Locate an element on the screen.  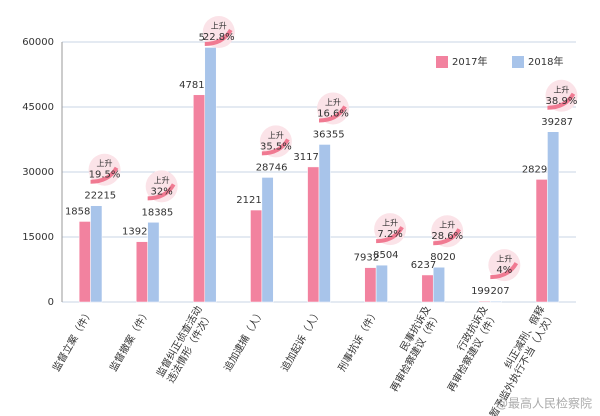
y-tick-label: 30000 is located at coordinates (38, 172).